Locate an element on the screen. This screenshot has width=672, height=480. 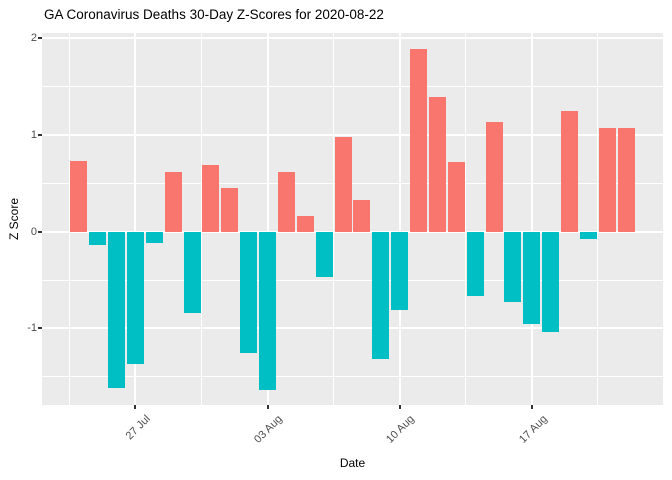
y-tick-label: 1 is located at coordinates (33, 134).